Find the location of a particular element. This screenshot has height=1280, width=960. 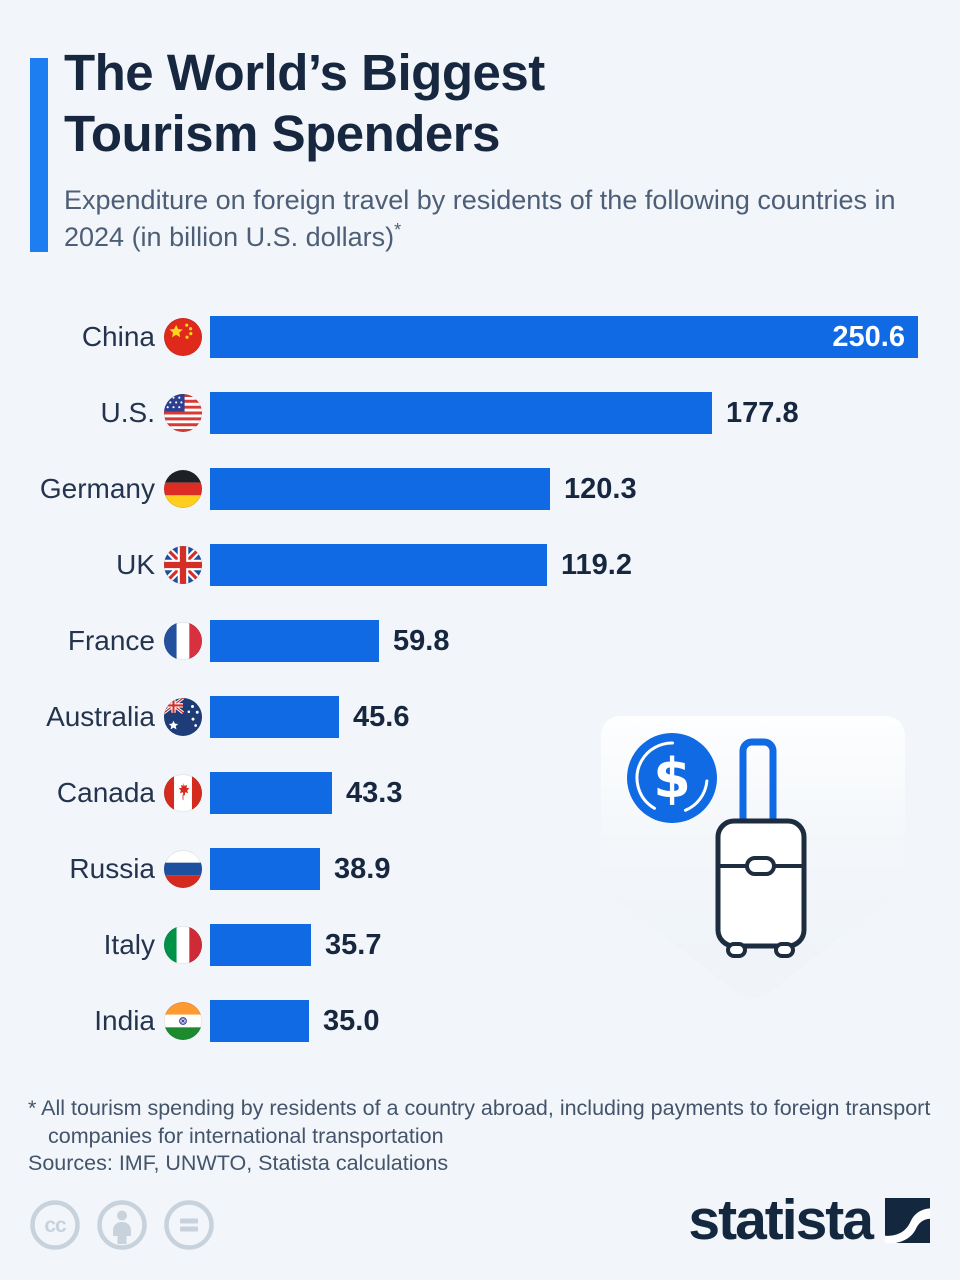

row-label-cell: UK is located at coordinates (120, 565).